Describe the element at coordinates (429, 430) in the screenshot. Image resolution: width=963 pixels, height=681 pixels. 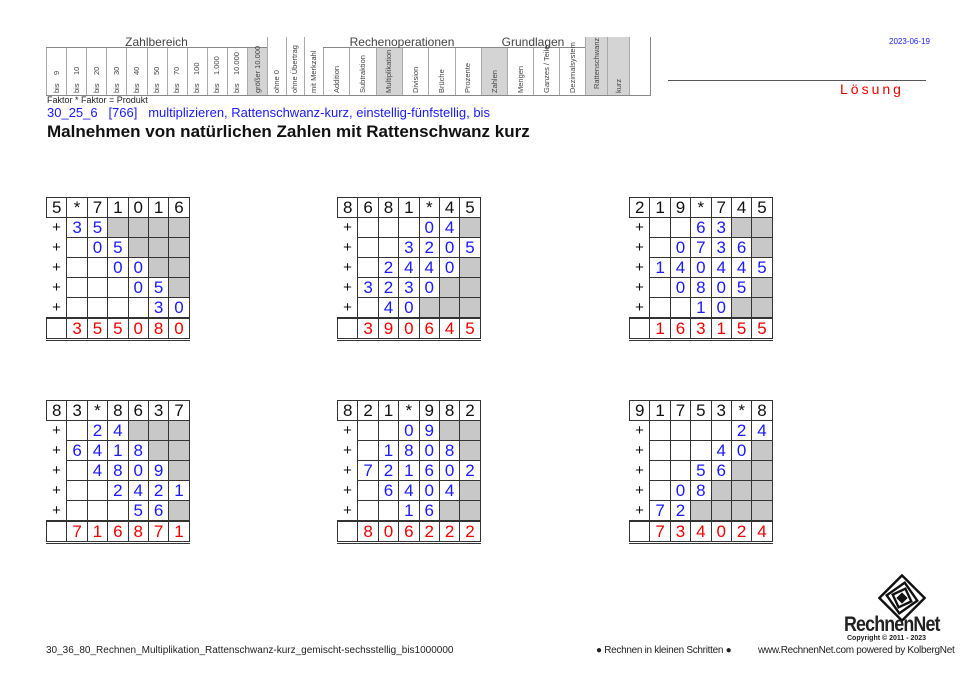
I see `digit-cell: 9` at that location.